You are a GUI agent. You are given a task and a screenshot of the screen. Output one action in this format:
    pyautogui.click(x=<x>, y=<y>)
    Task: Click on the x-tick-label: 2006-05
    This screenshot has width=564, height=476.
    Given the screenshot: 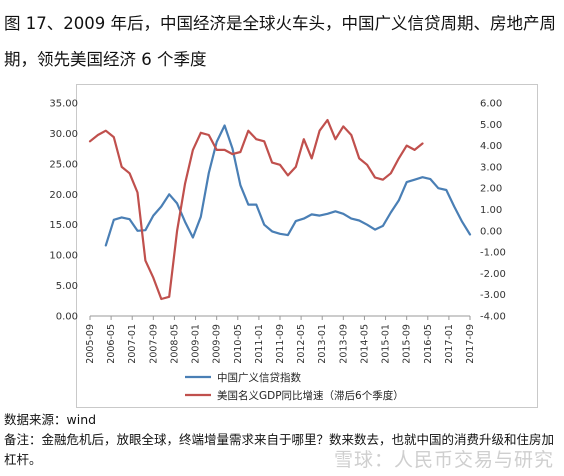 What is the action you would take?
    pyautogui.click(x=111, y=344)
    